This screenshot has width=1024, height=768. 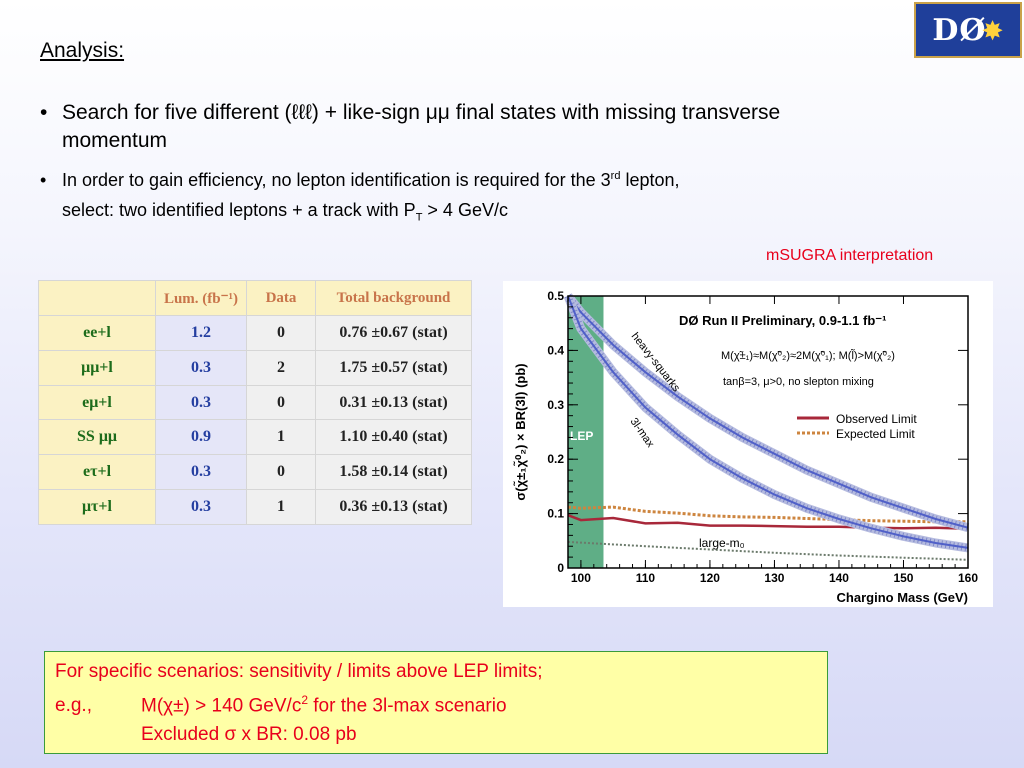 I want to click on legend-expected-label: Expected Limit, so click(x=875, y=434).